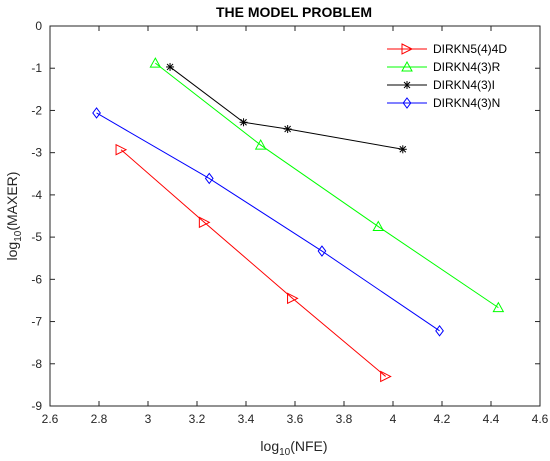 Image resolution: width=550 pixels, height=461 pixels. I want to click on y-tick-label: 0, so click(38, 26).